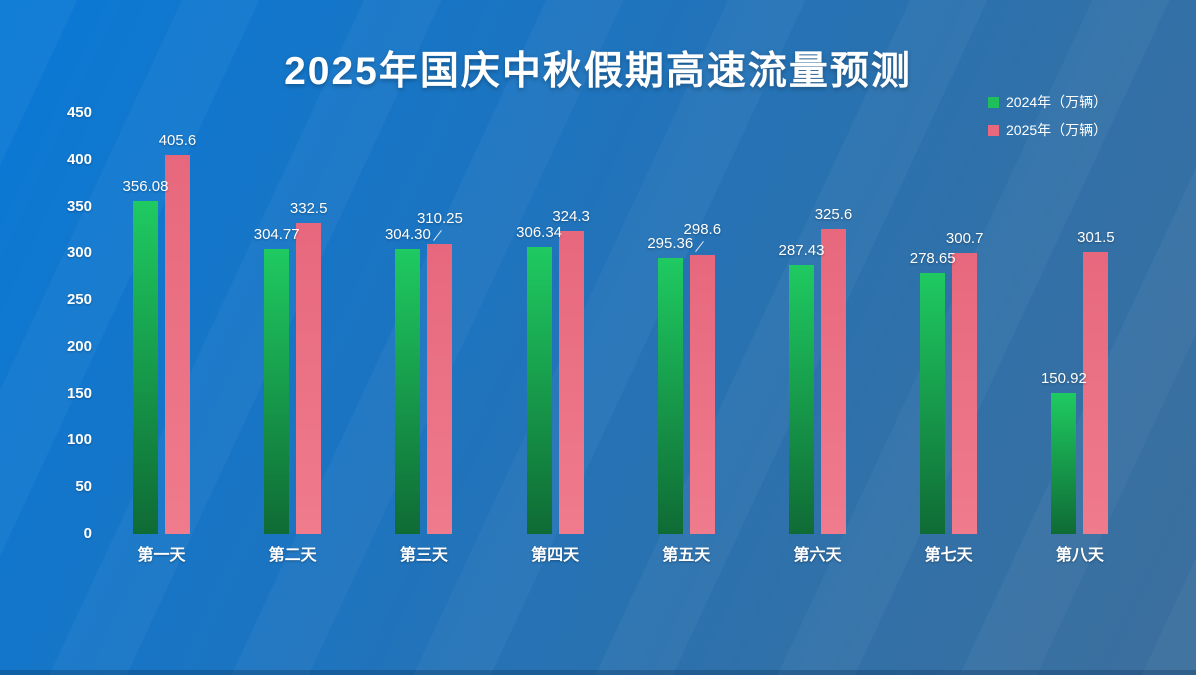  What do you see at coordinates (276, 234) in the screenshot?
I see `value-label-2024: 304.77` at bounding box center [276, 234].